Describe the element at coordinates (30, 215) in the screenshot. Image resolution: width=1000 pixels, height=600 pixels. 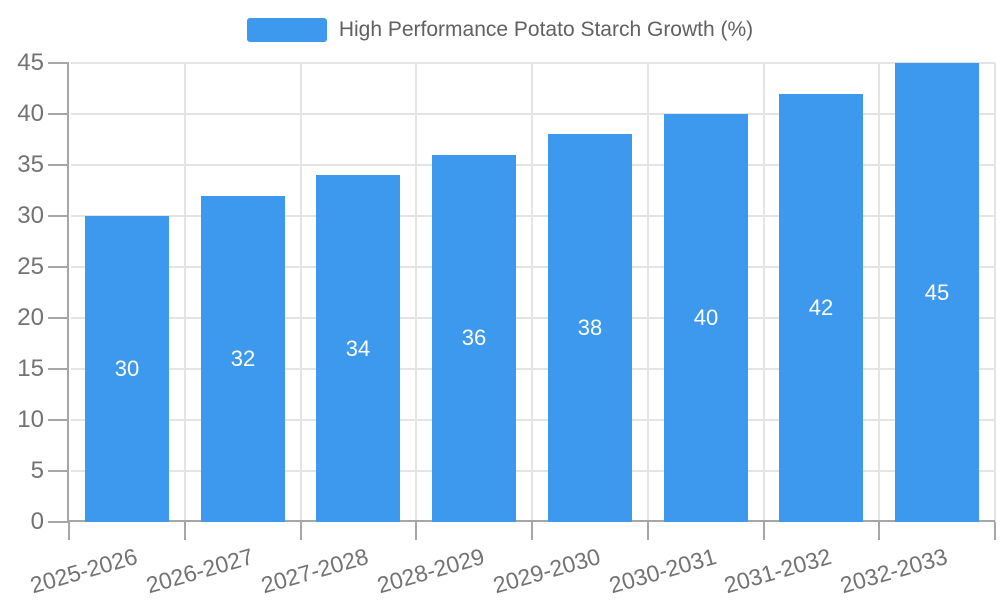
I see `y-axis-label: 30` at that location.